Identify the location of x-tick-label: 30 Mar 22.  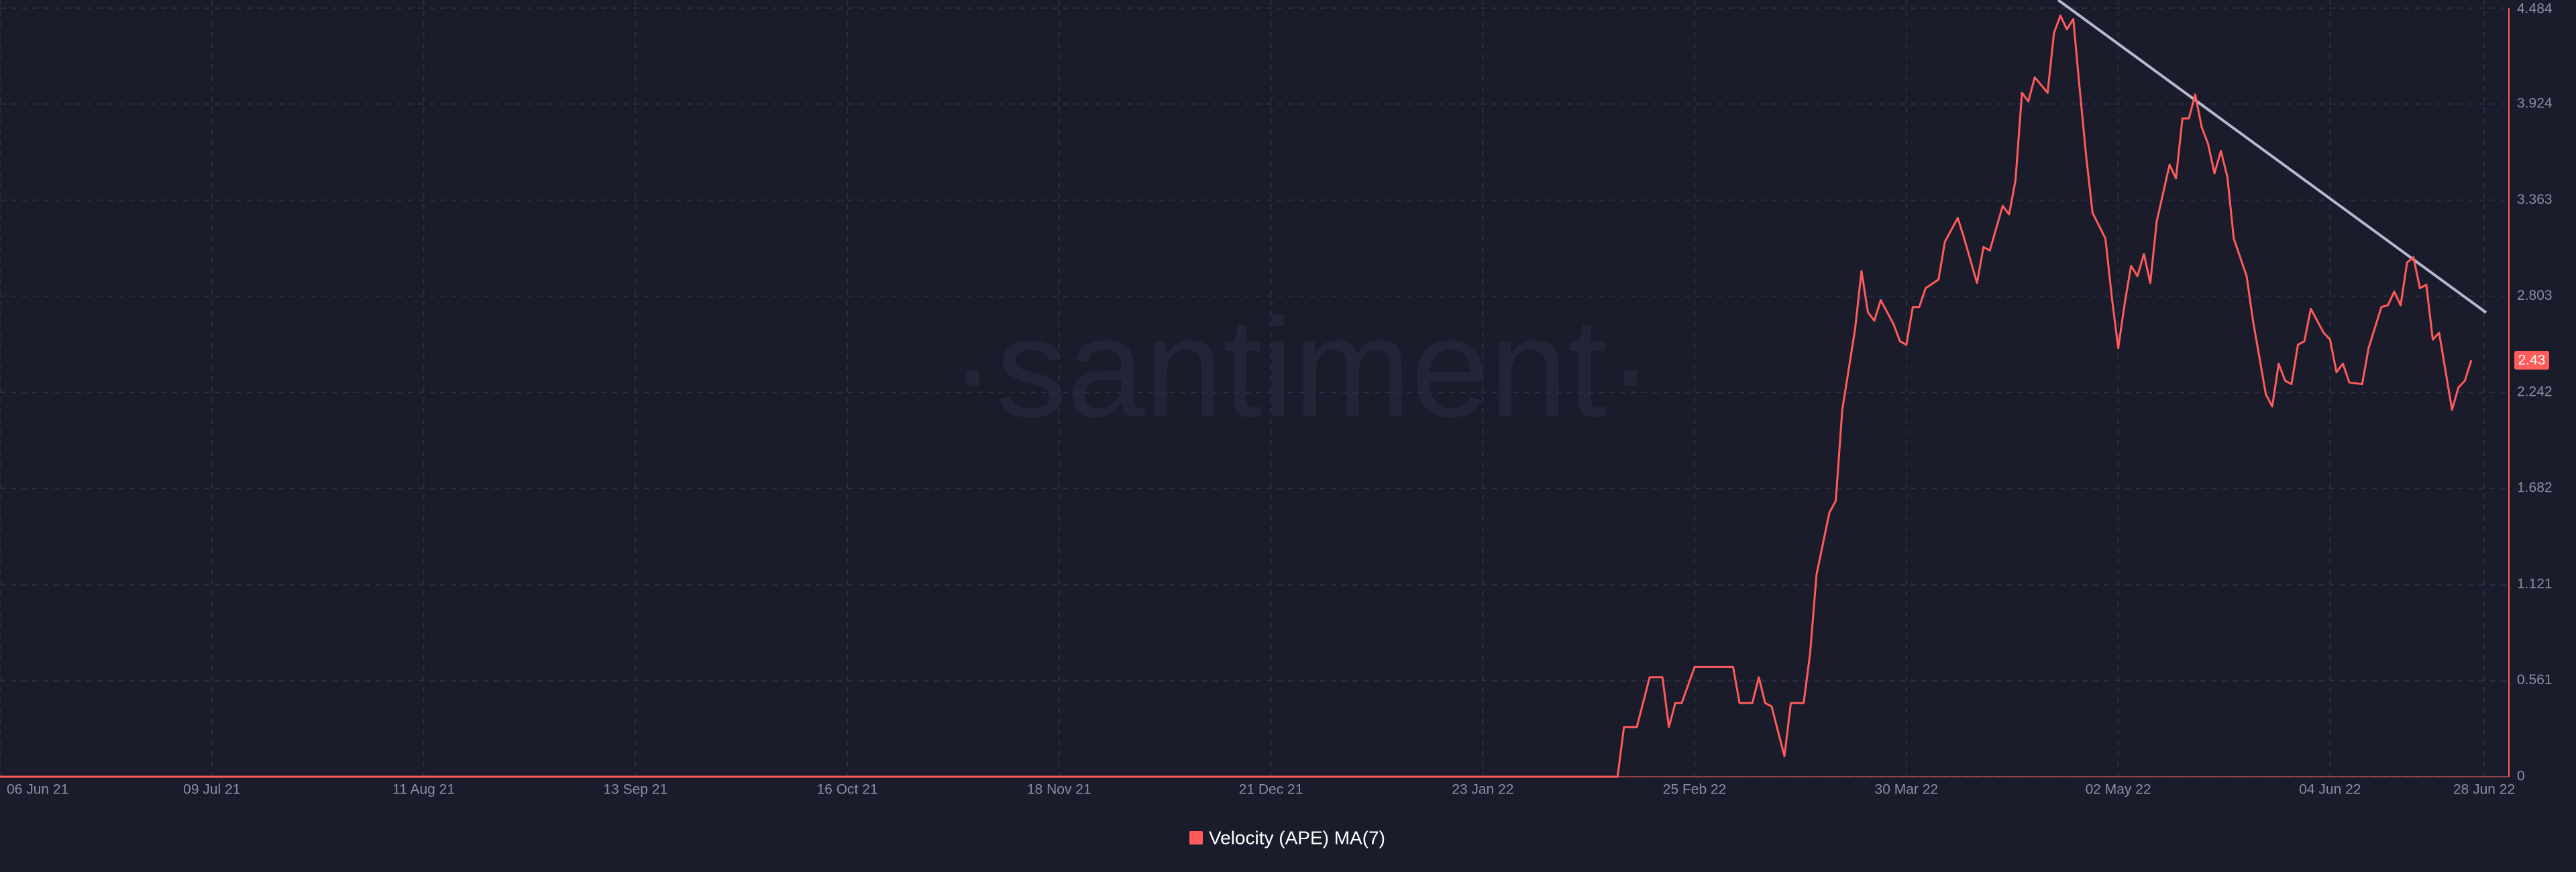
(1907, 790).